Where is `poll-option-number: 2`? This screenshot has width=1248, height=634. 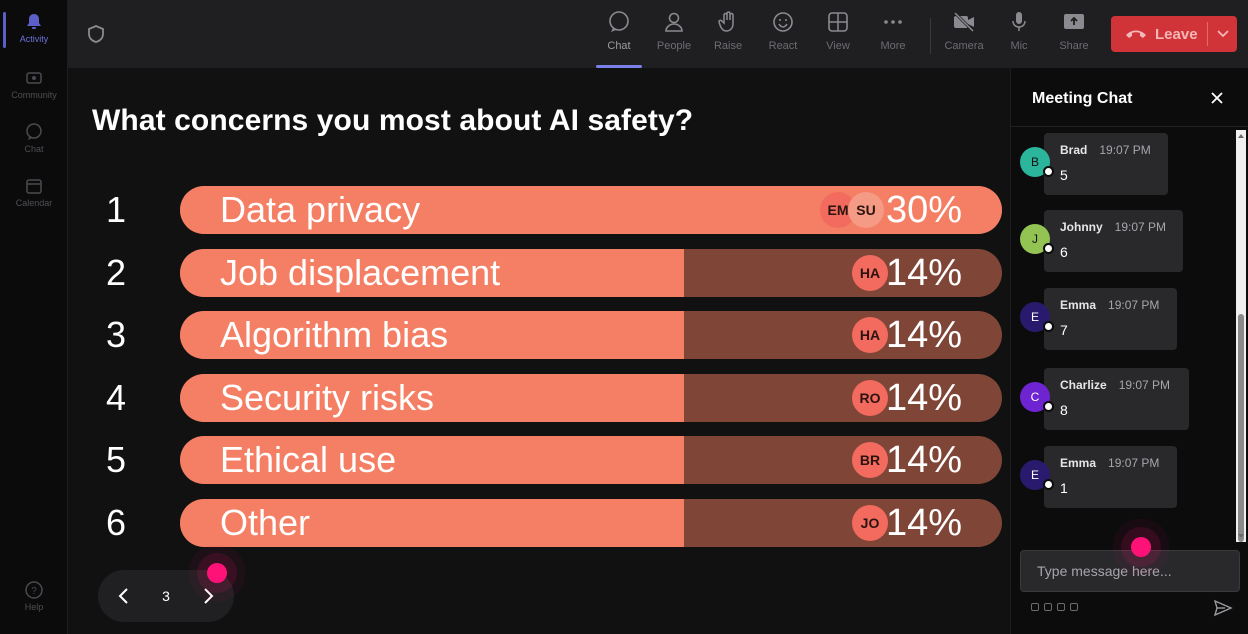
poll-option-number: 2 is located at coordinates (116, 272).